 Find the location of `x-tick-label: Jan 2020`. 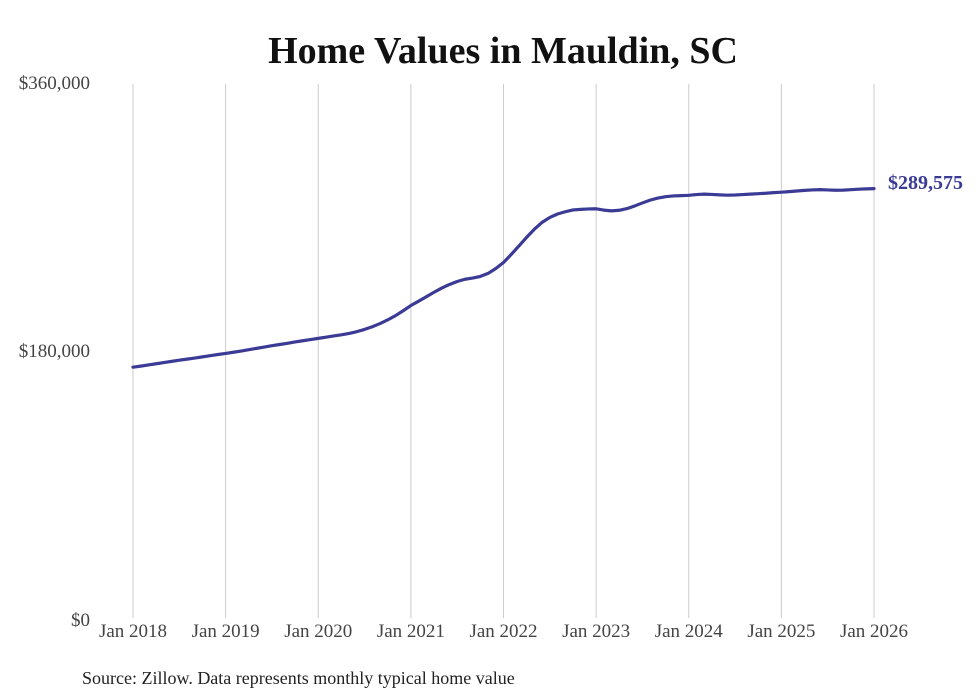

x-tick-label: Jan 2020 is located at coordinates (318, 631).